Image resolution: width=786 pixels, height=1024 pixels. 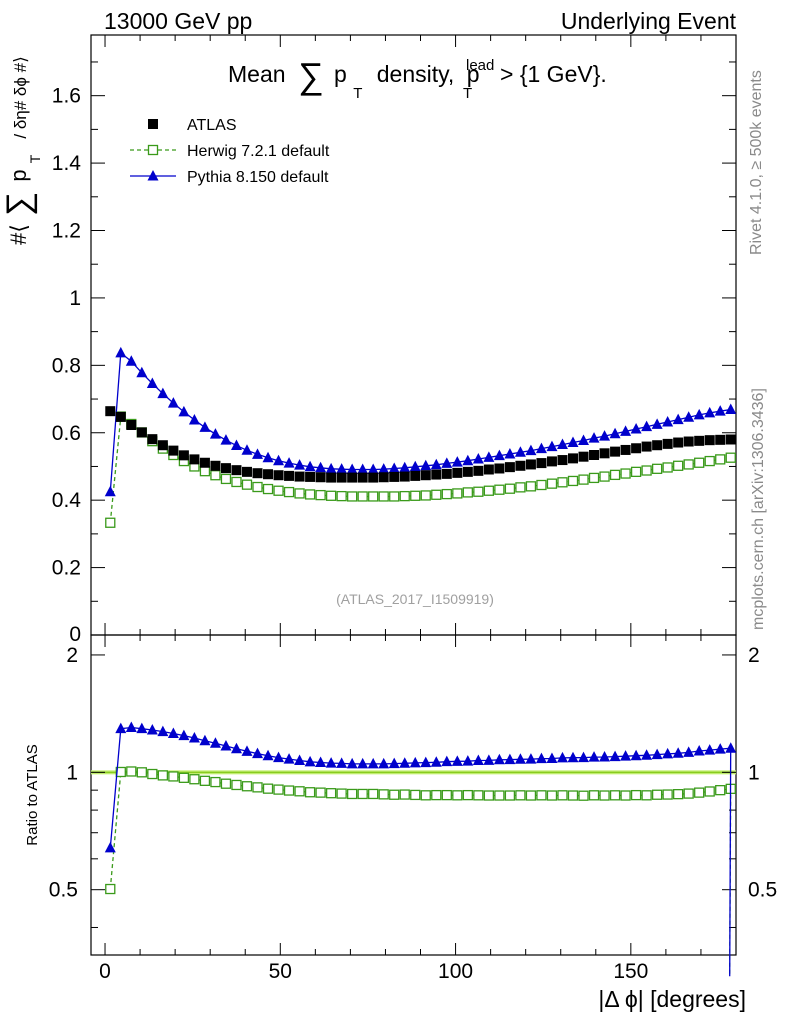 I want to click on legend-label-herwig: Herwig 7.2.1 default, so click(x=258, y=151).